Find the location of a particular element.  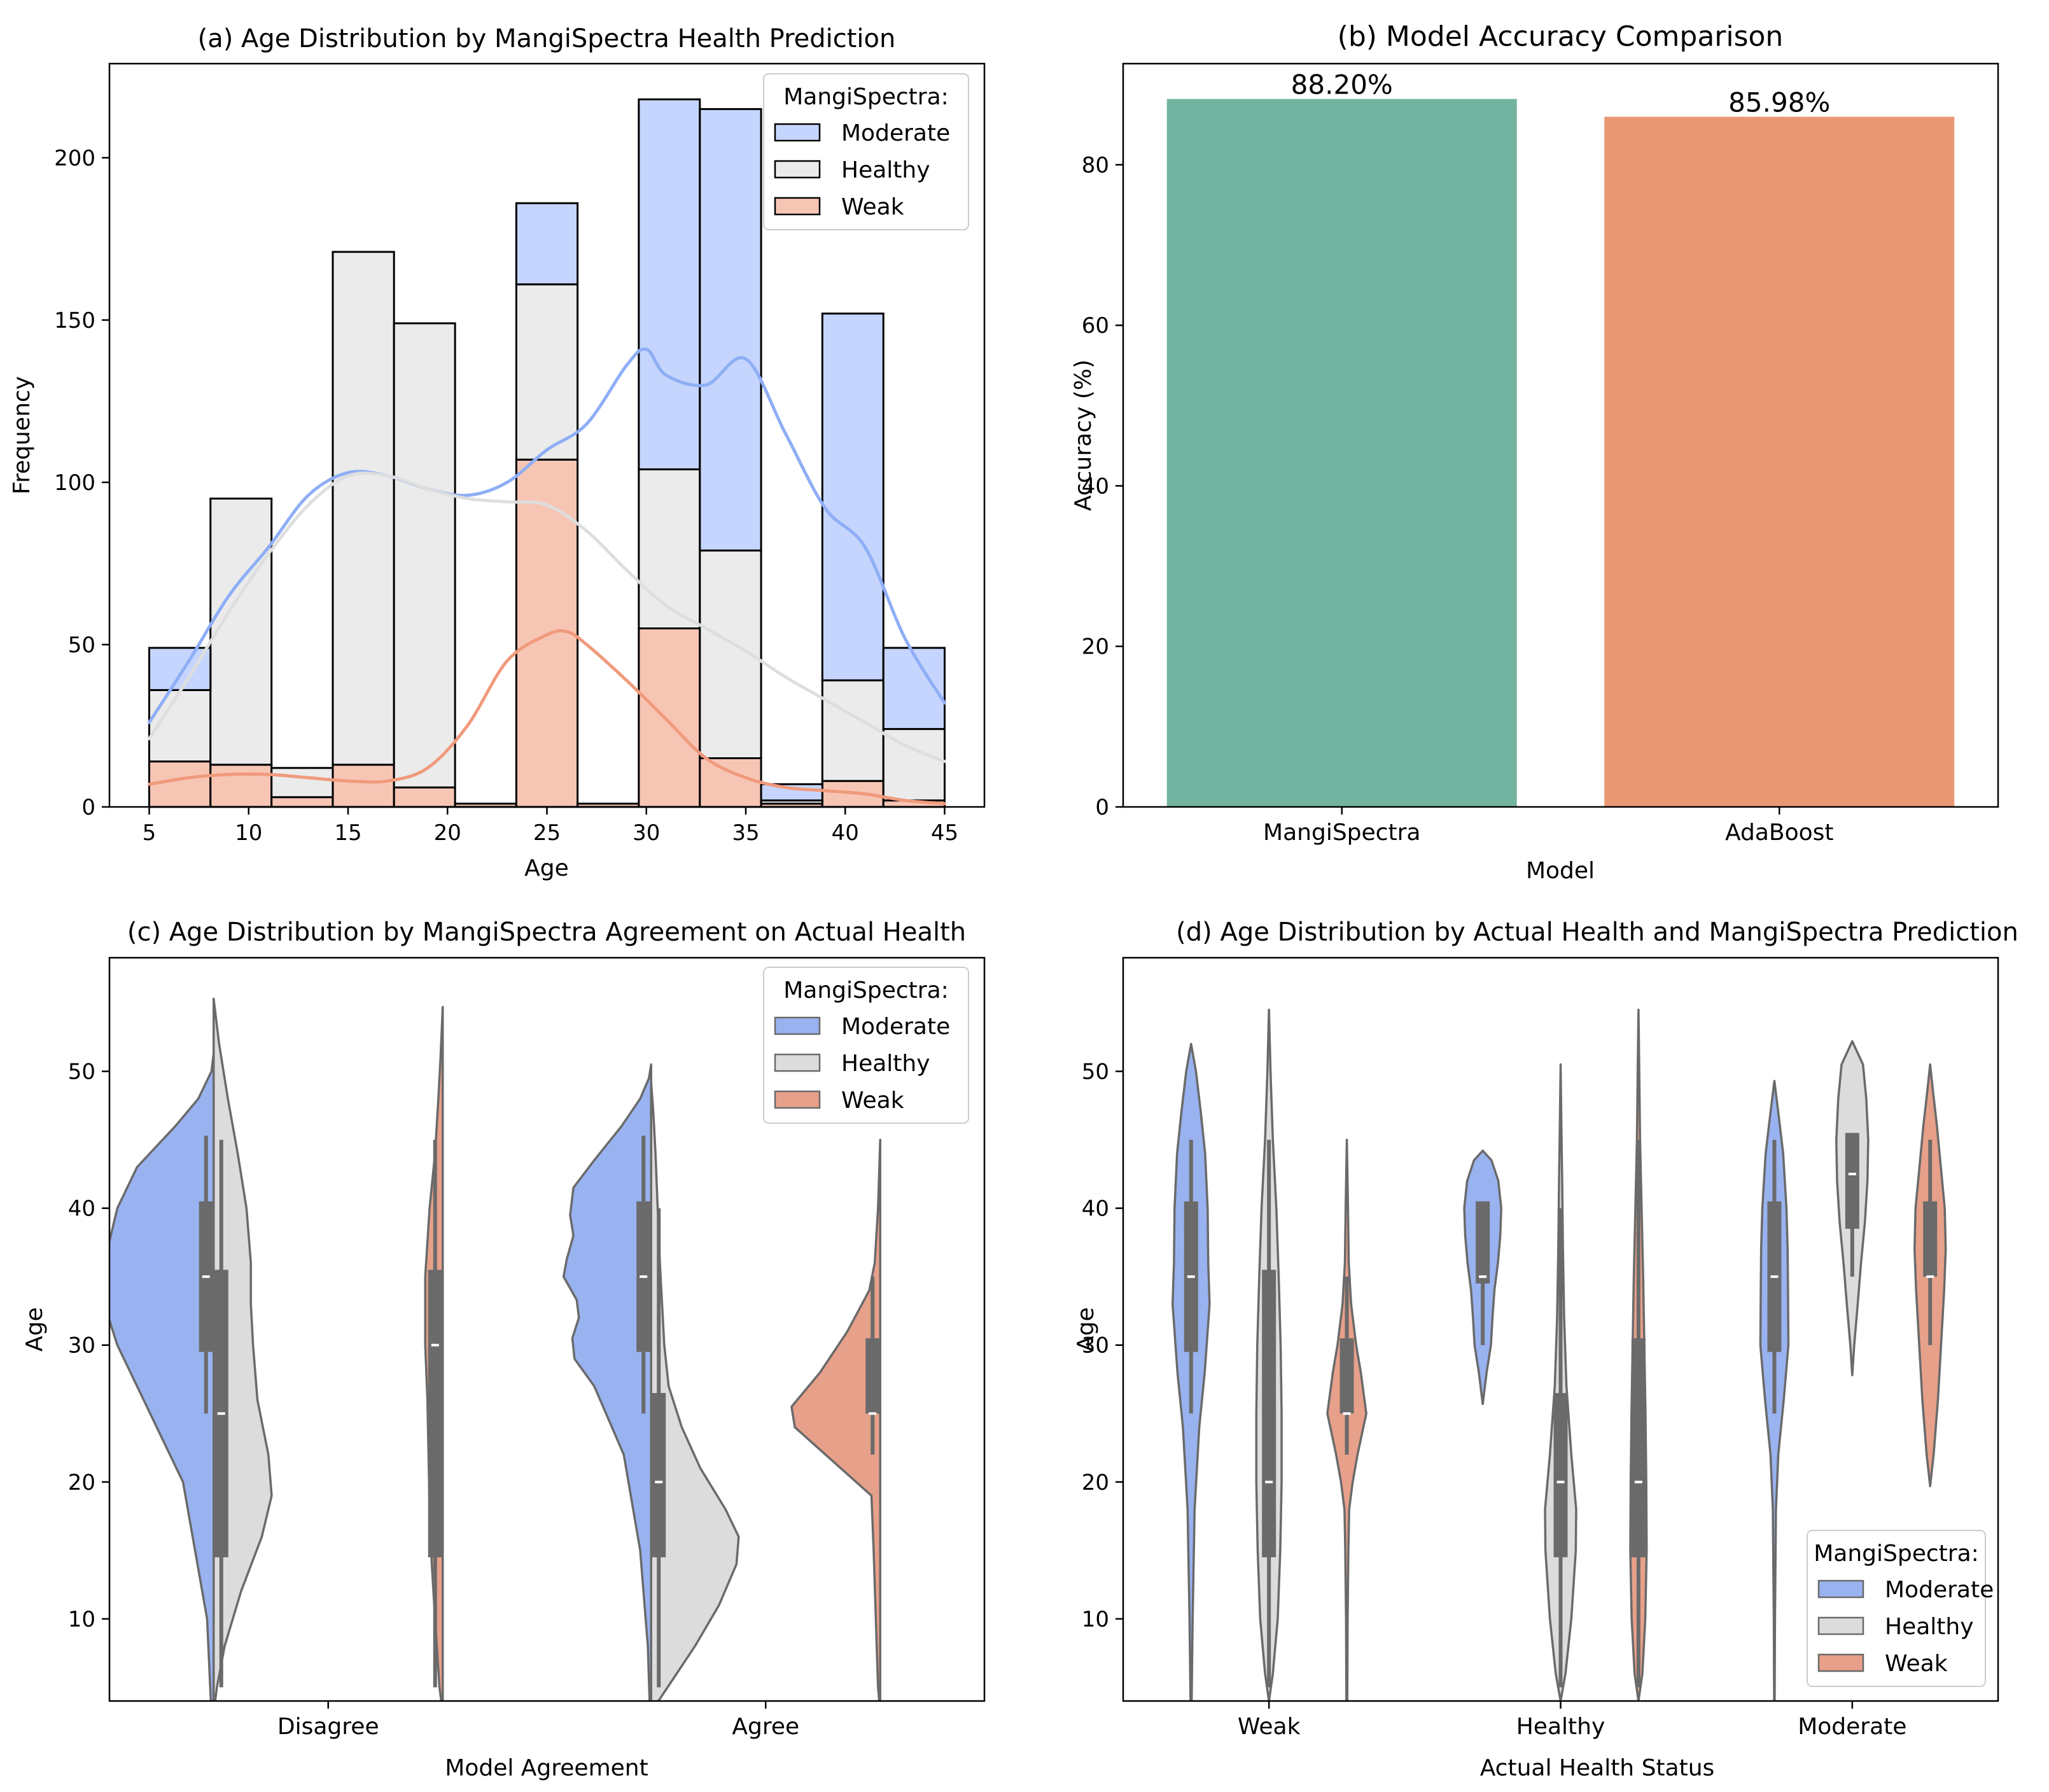

panel-c-ytick-label-10: 10 is located at coordinates (81, 1619).